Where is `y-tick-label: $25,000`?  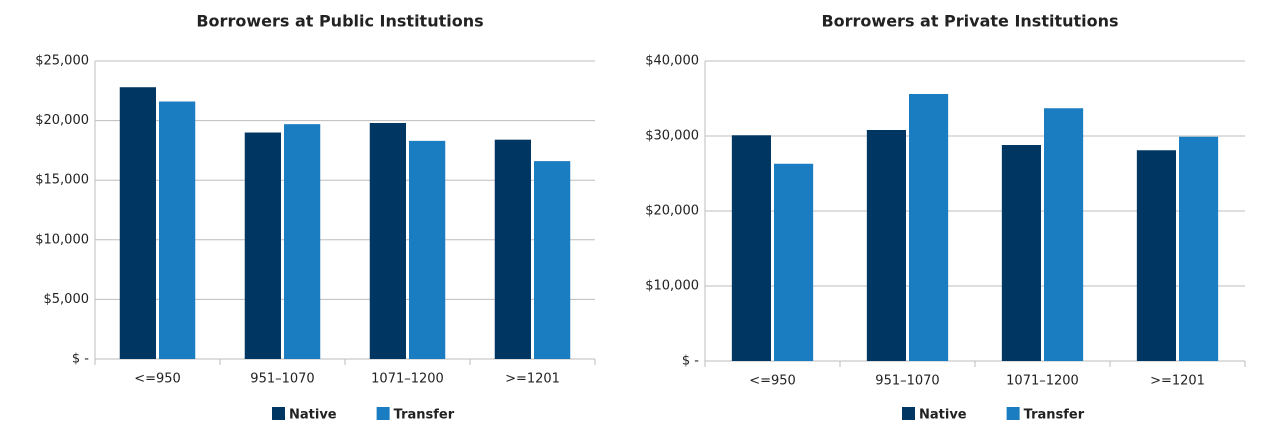
y-tick-label: $25,000 is located at coordinates (62, 61).